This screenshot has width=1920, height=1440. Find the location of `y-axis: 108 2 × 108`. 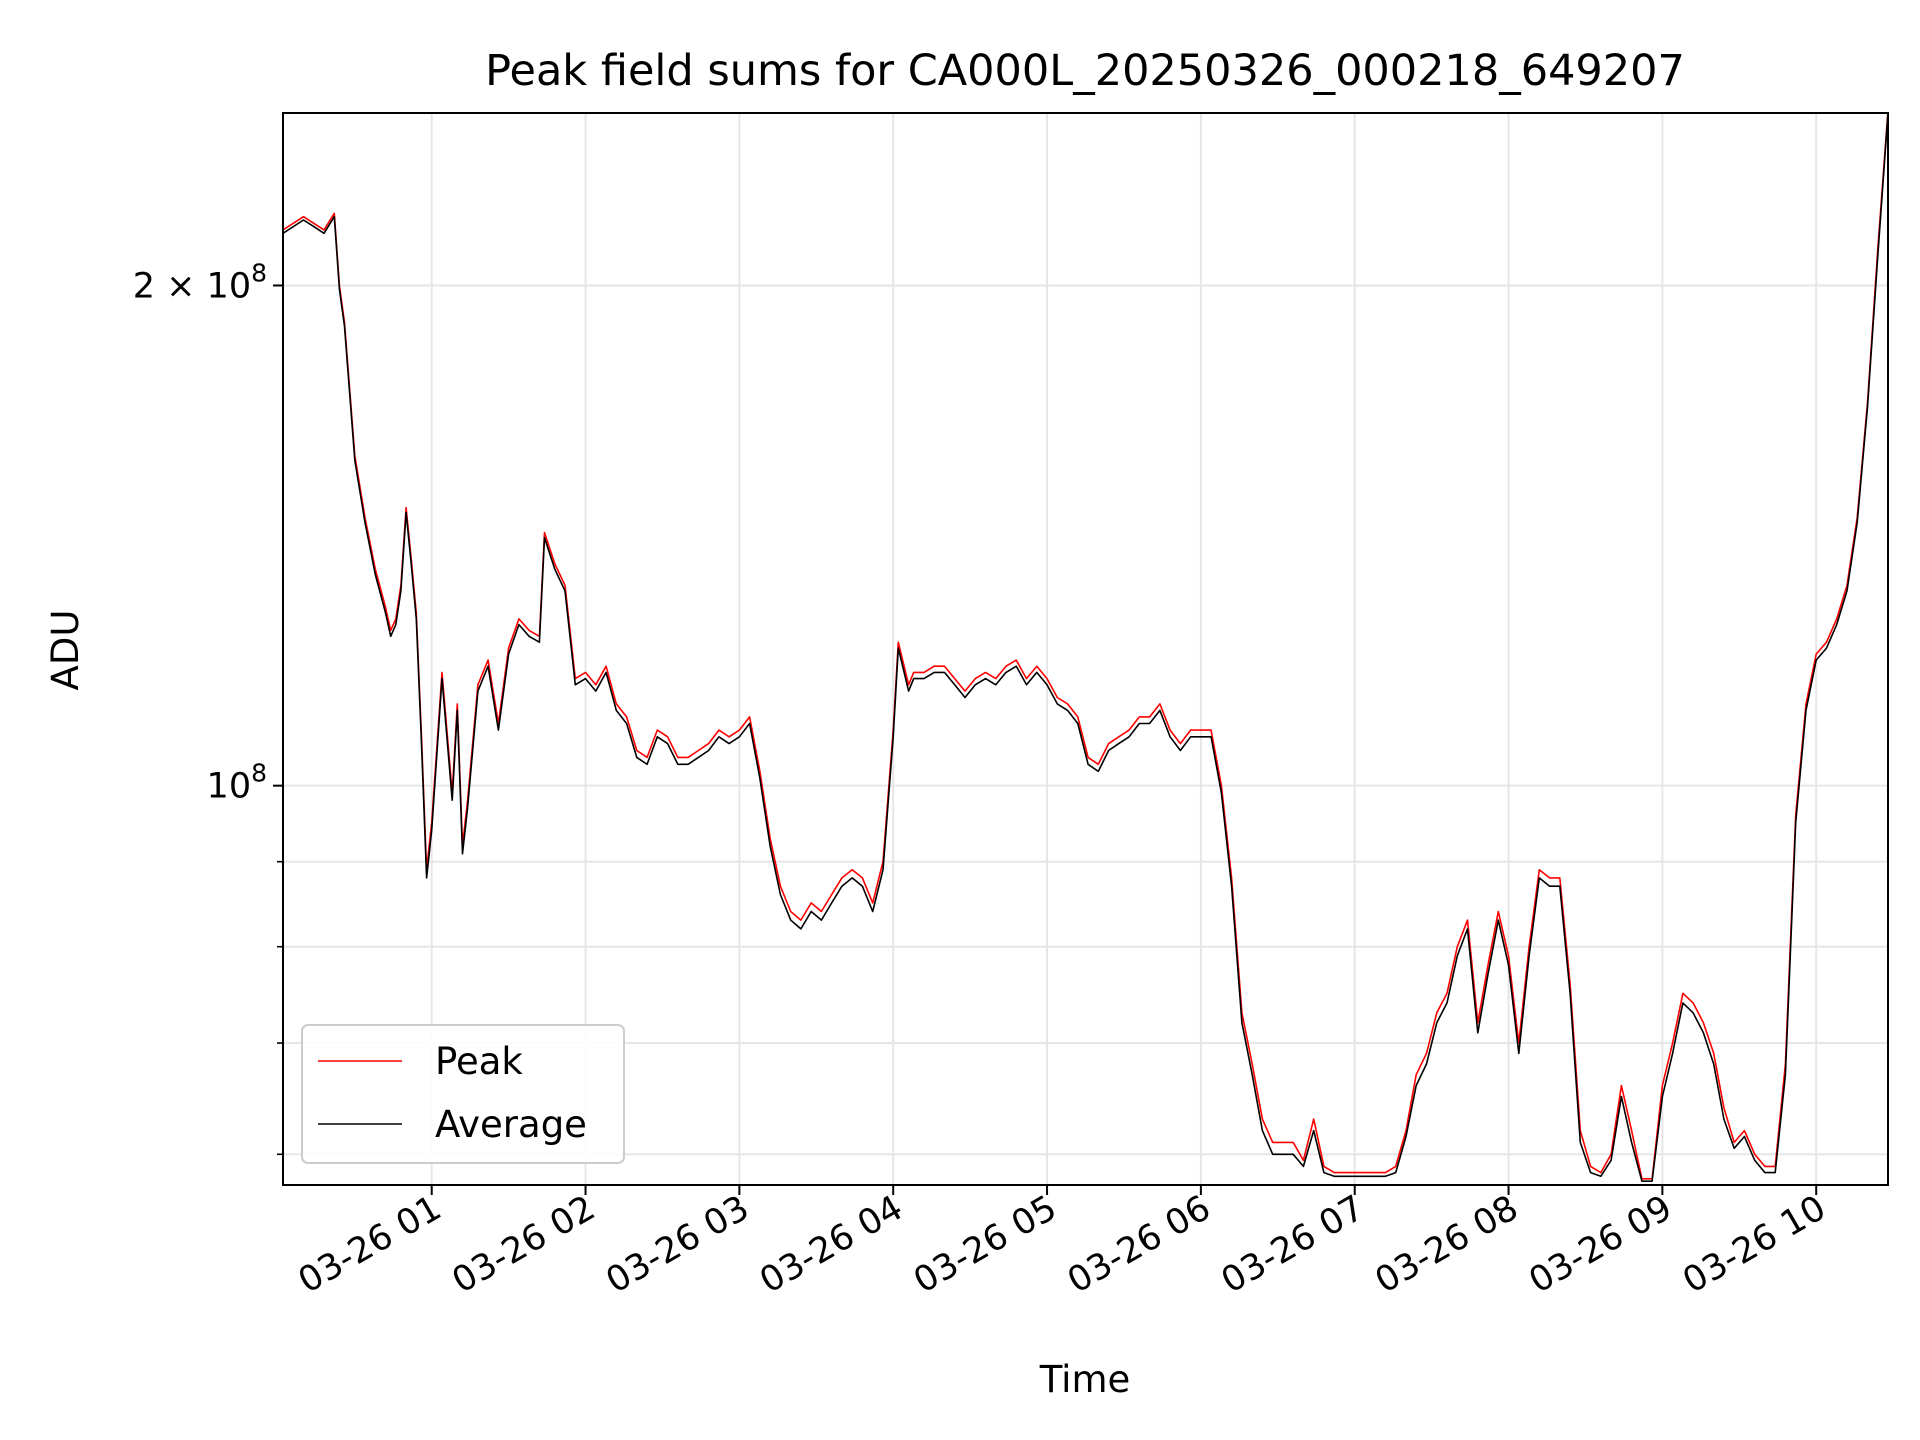

y-axis: 108 2 × 108 is located at coordinates (208, 707).